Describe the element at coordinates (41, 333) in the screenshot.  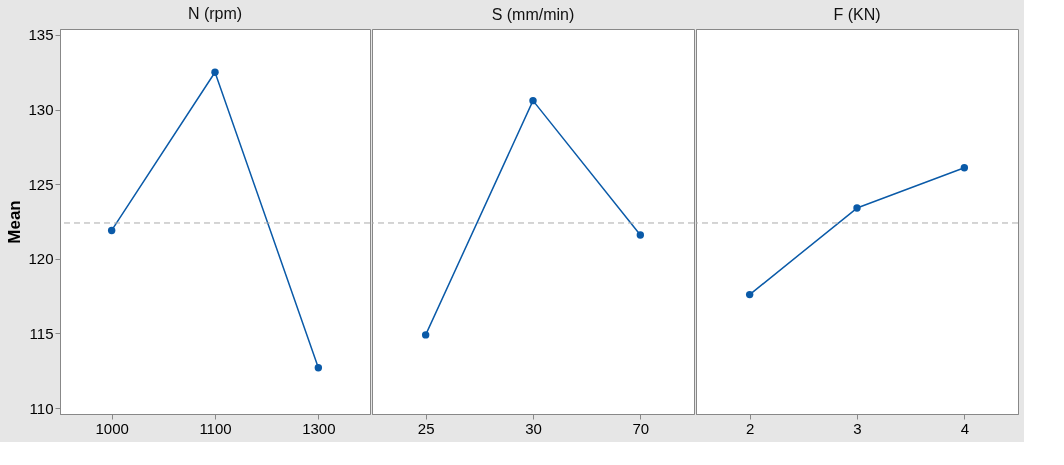
I see `y-tick-label: 115` at that location.